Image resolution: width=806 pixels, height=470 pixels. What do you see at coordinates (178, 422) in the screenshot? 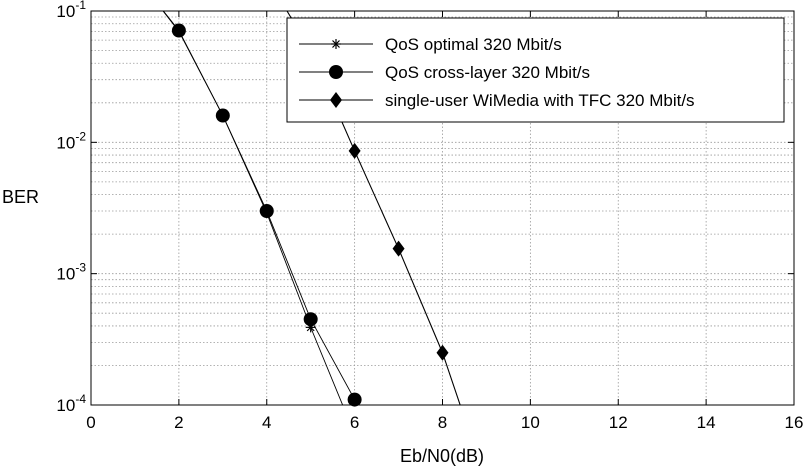
I see `x-tick-label: 2` at bounding box center [178, 422].